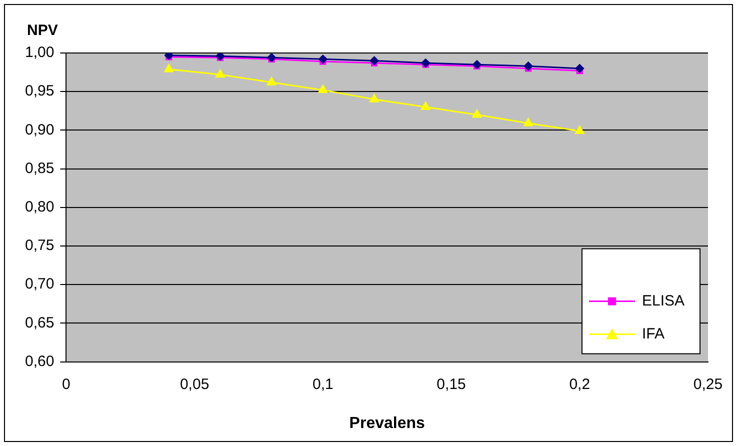  What do you see at coordinates (387, 423) in the screenshot?
I see `x-axis-title: Prevalens` at bounding box center [387, 423].